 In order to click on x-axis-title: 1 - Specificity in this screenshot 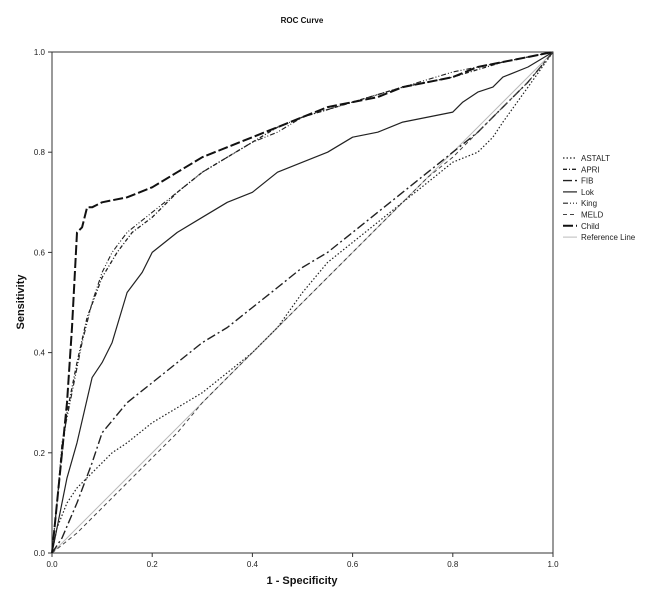, I will do `click(303, 581)`.